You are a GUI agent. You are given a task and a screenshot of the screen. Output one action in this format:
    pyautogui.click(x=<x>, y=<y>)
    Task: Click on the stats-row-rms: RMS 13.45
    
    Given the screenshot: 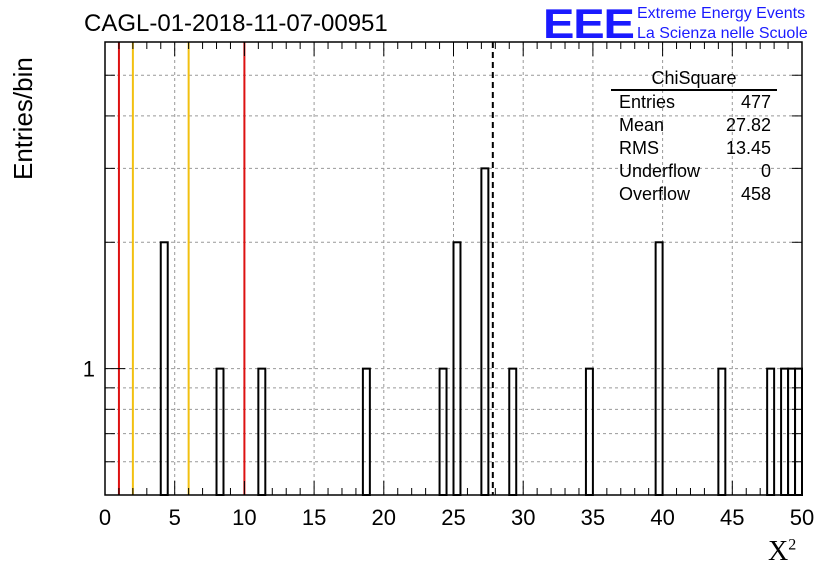 What is the action you would take?
    pyautogui.click(x=694, y=148)
    